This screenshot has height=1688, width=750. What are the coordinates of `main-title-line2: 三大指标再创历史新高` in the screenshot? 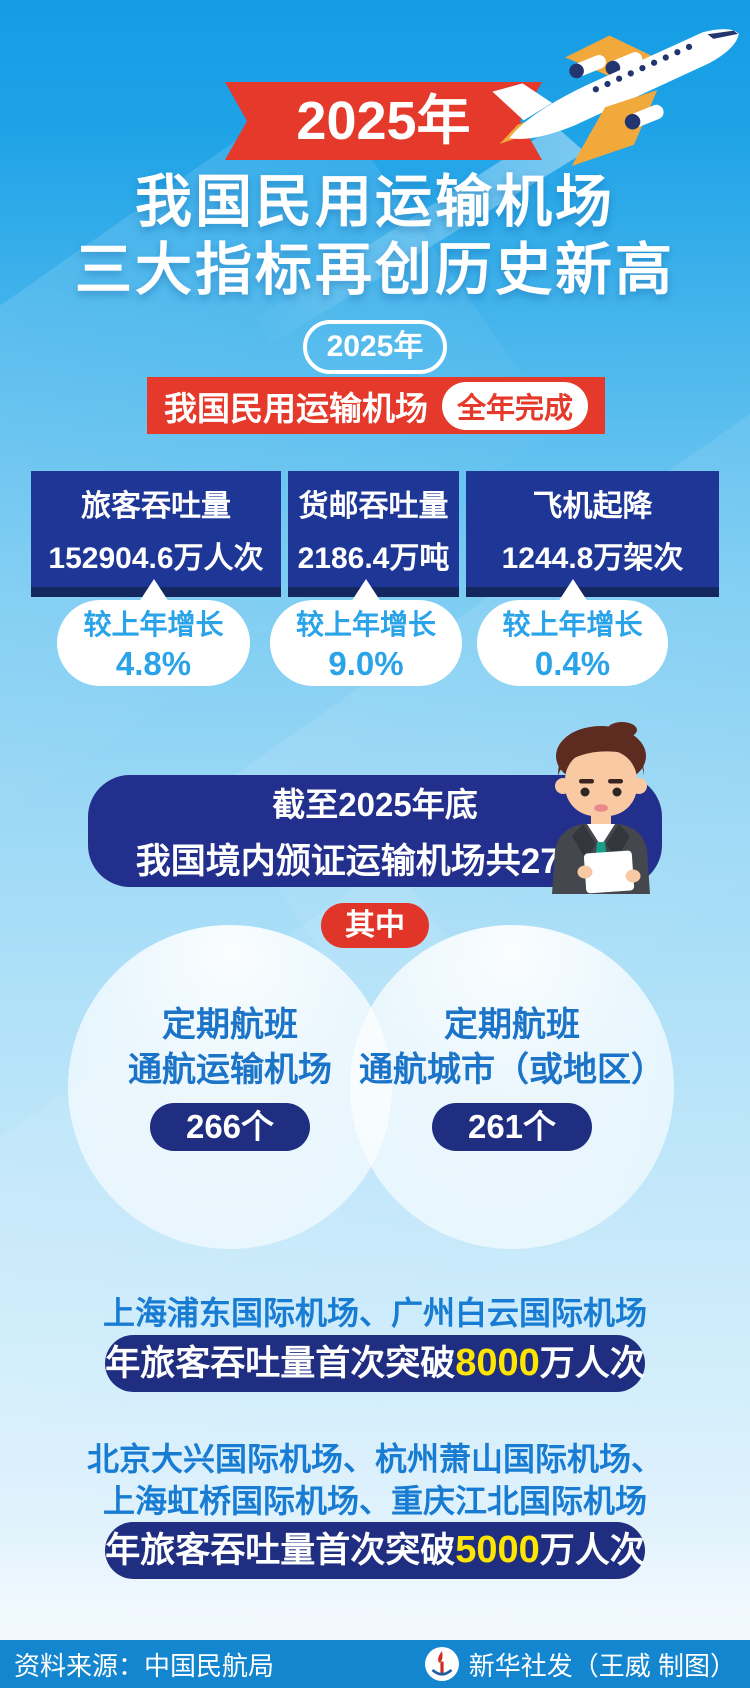 It's located at (375, 270).